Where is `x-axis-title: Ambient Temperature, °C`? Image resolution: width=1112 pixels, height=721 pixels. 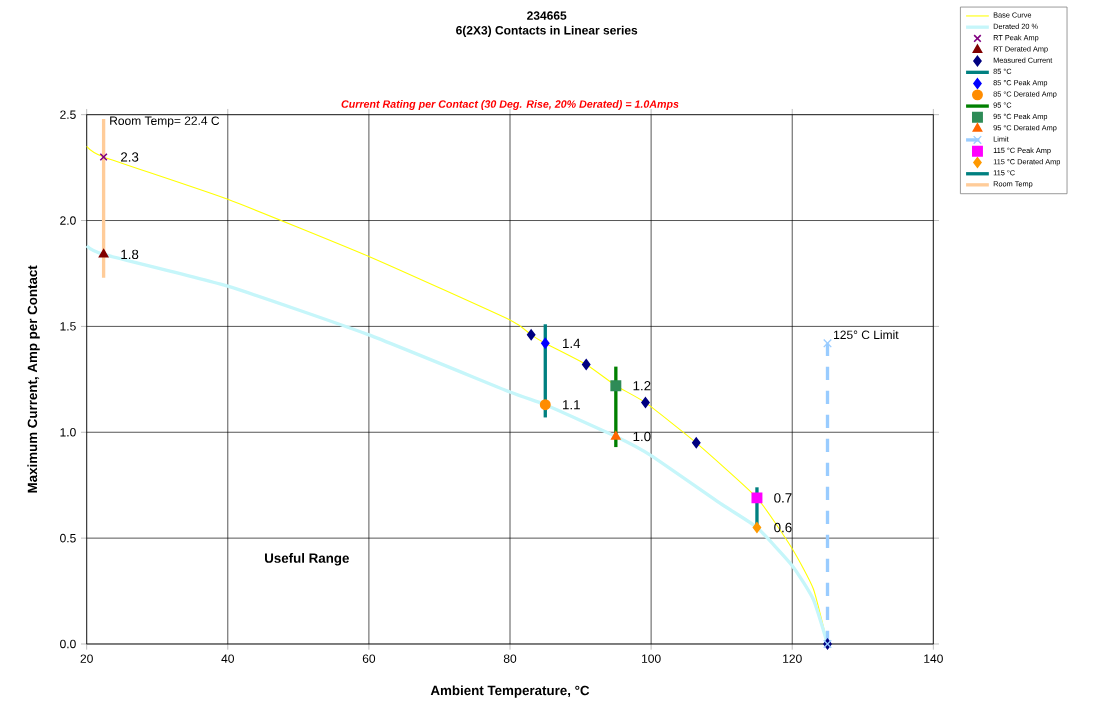
x-axis-title: Ambient Temperature, °C is located at coordinates (510, 691).